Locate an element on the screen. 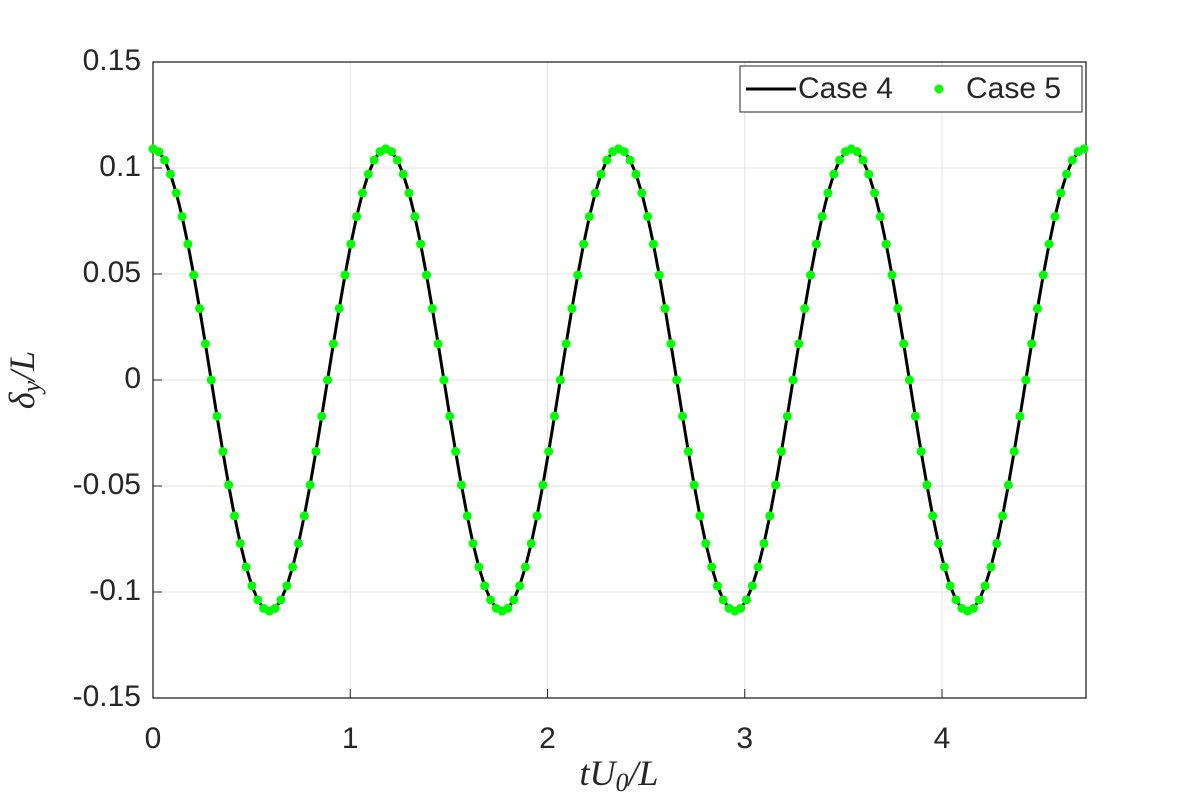 Image resolution: width=1184 pixels, height=810 pixels. legend-marker is located at coordinates (939, 89).